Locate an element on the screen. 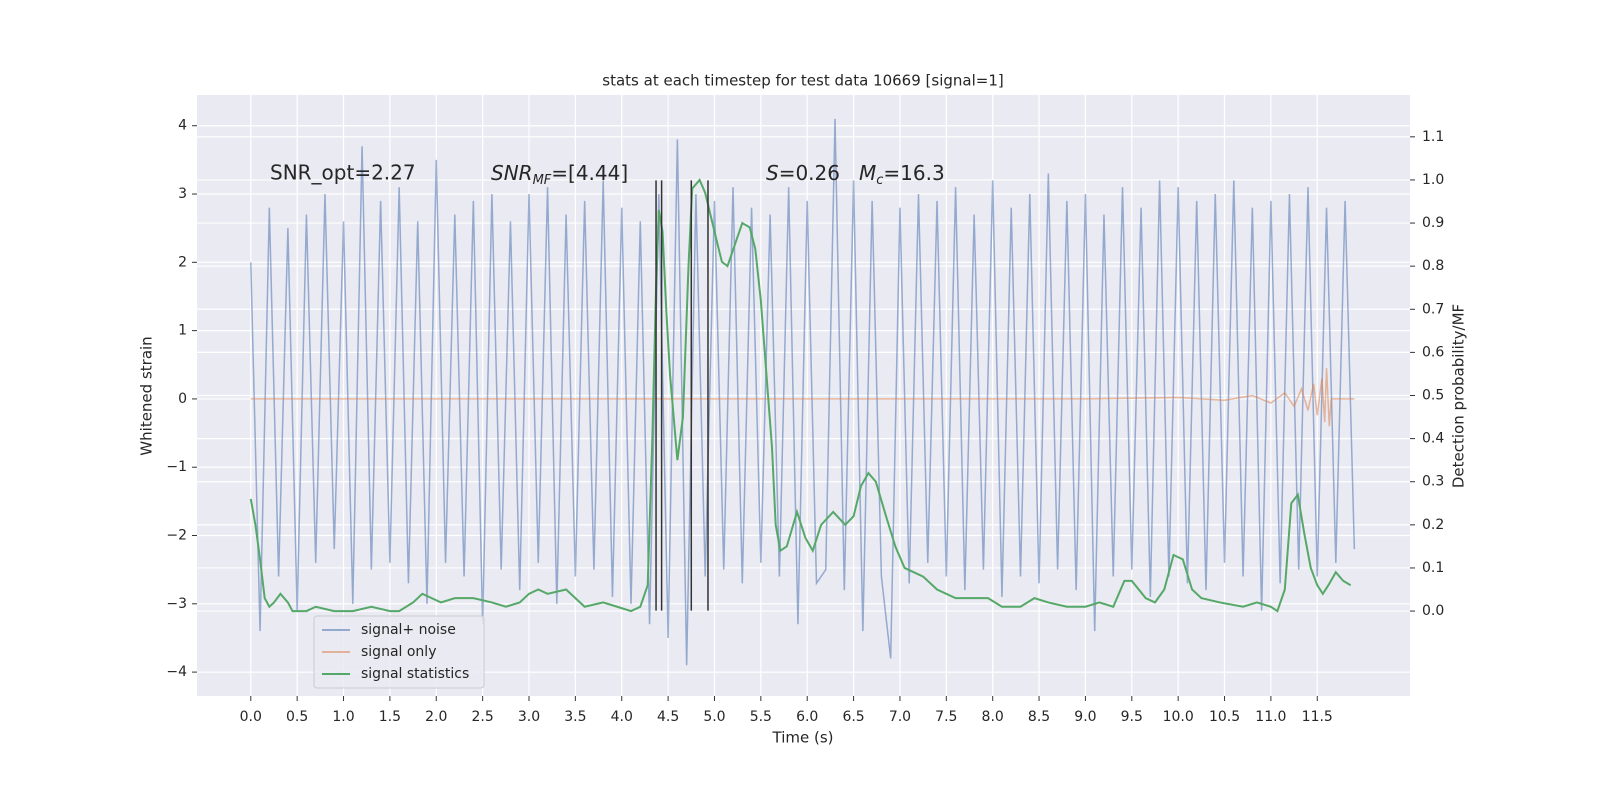  x-tick-label: 11.5 is located at coordinates (1317, 717).